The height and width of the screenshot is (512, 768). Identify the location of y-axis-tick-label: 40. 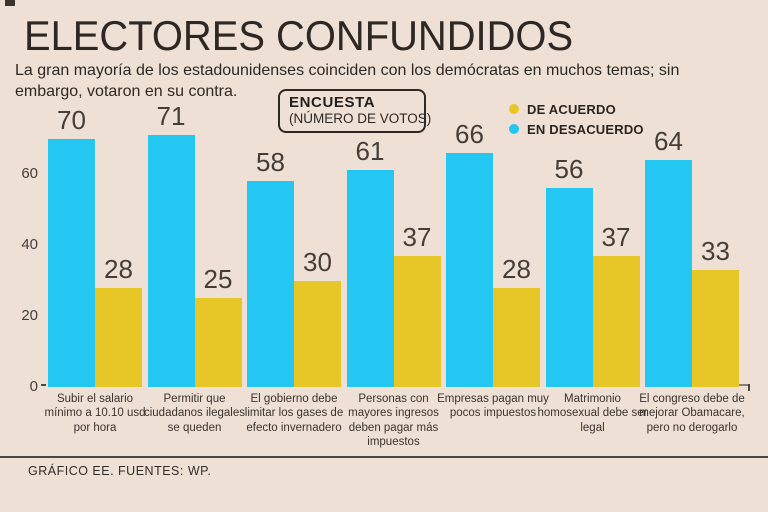
(29, 244).